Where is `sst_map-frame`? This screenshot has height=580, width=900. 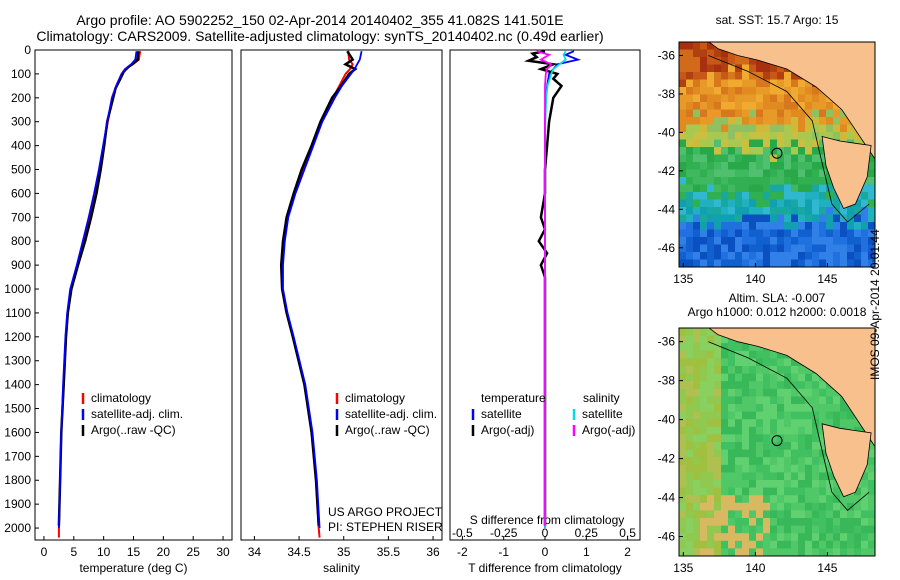
sst_map-frame is located at coordinates (777, 154).